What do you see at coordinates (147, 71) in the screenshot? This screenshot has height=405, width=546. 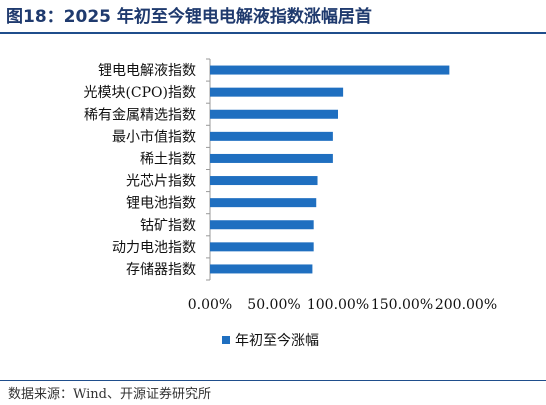 I see `category-label: 锂电电解液指数` at bounding box center [147, 71].